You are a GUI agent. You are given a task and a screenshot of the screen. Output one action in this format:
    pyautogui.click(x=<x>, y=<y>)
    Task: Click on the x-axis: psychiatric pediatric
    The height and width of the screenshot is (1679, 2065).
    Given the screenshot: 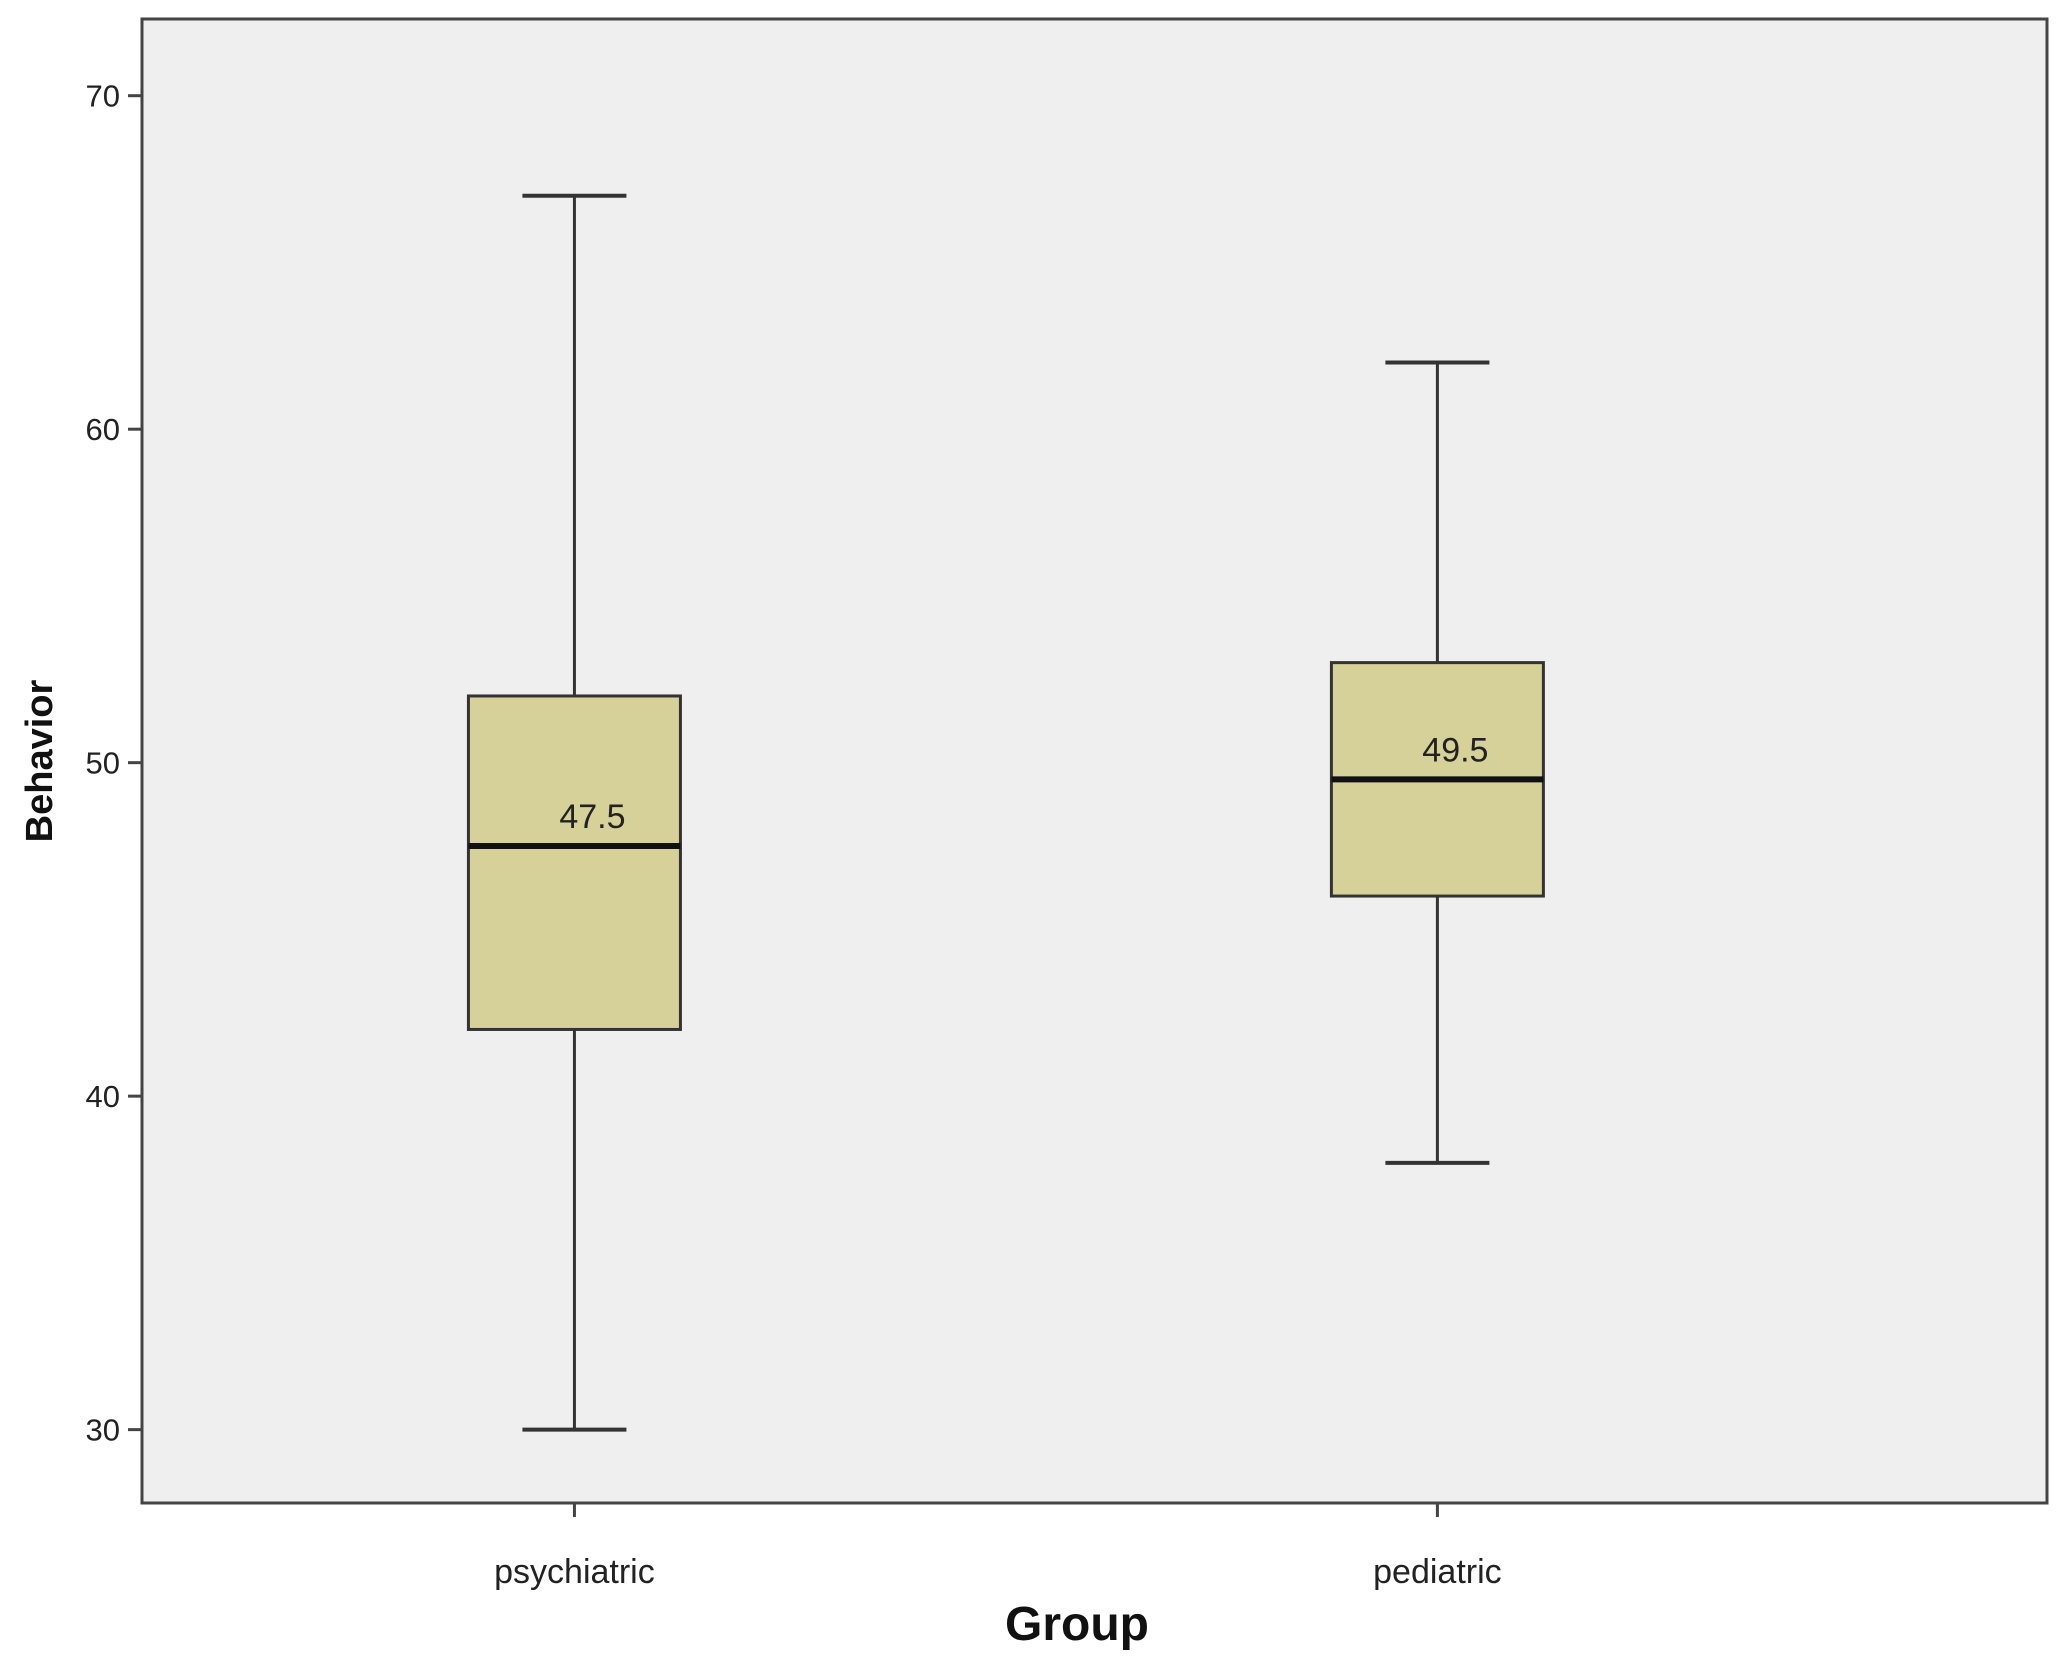 What is the action you would take?
    pyautogui.click(x=998, y=1547)
    